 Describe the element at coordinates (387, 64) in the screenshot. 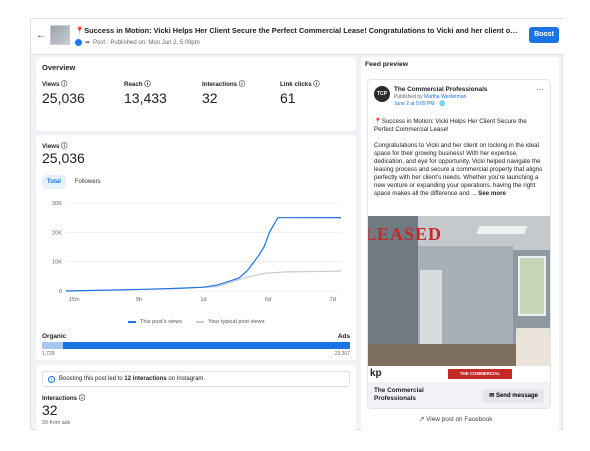

I see `feed-preview-heading: Feed preview` at that location.